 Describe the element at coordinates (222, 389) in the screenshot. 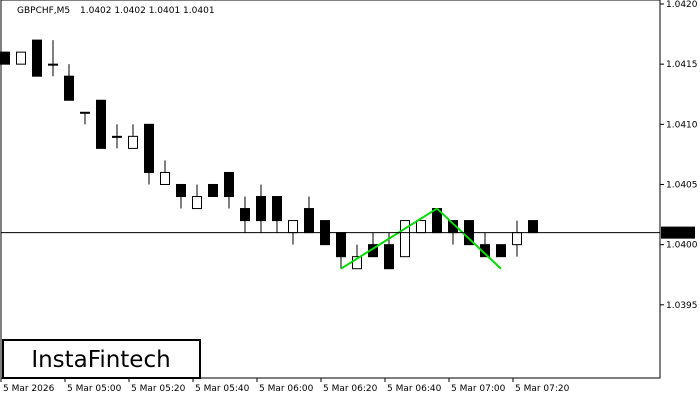

I see `x-tick-label: 5 Mar 05:40` at that location.